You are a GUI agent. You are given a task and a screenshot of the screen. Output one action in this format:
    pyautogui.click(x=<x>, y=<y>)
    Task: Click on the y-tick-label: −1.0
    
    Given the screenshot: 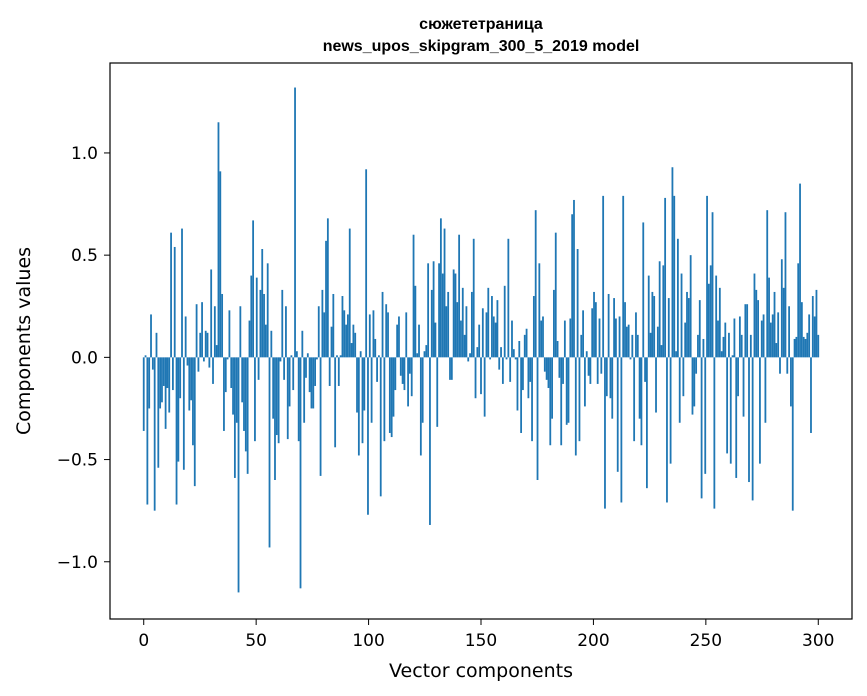 What is the action you would take?
    pyautogui.click(x=77, y=563)
    